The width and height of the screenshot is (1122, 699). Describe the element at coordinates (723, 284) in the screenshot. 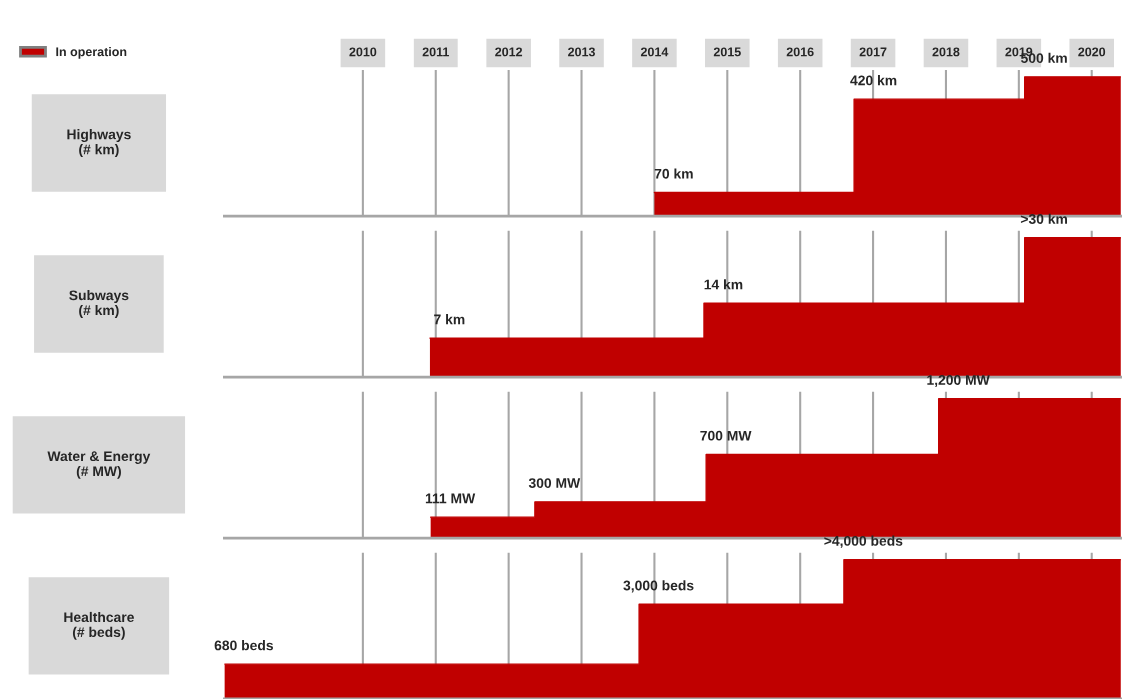

I see `text: 14 km` at that location.